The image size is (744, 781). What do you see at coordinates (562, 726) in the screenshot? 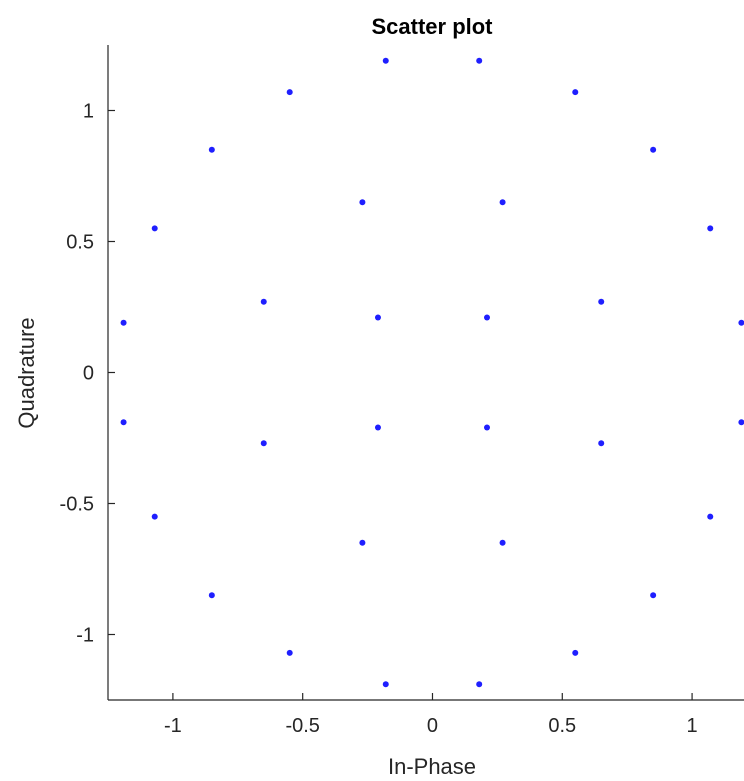
I see `x-tick-label: 0.5` at bounding box center [562, 726].